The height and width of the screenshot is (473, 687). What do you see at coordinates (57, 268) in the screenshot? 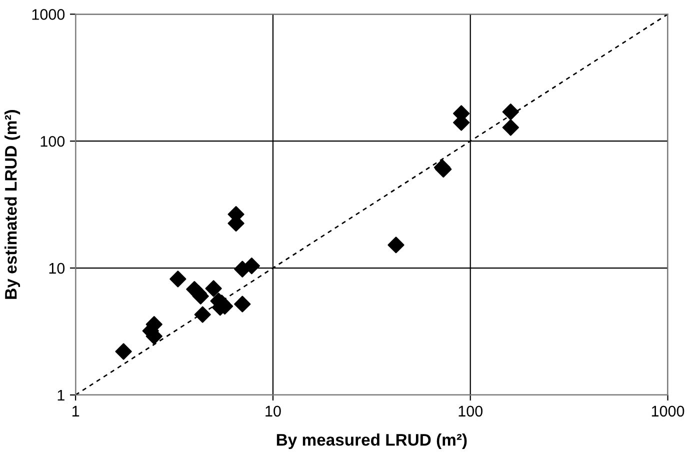
I see `y-tick-label: 10` at bounding box center [57, 268].